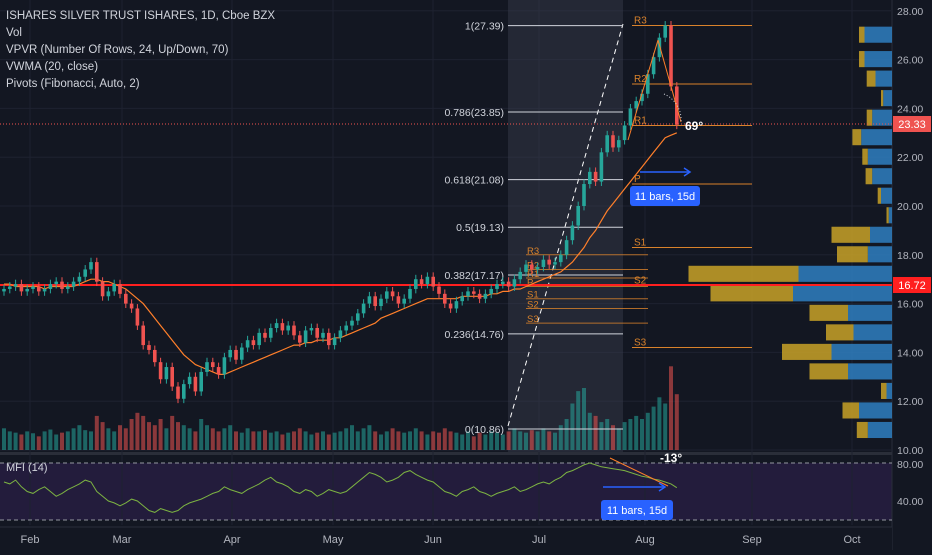  I want to click on fib-level-label: 0.5(19.13), so click(480, 228).